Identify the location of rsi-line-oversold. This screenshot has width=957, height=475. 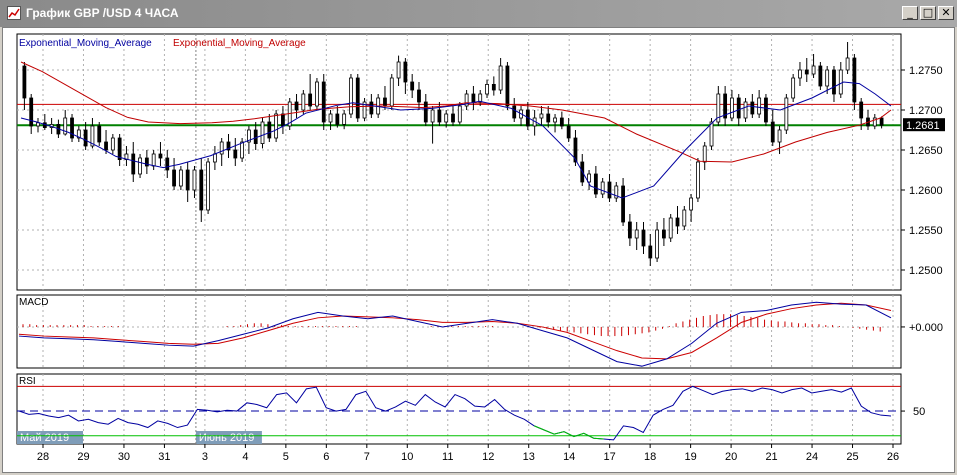
(569, 432).